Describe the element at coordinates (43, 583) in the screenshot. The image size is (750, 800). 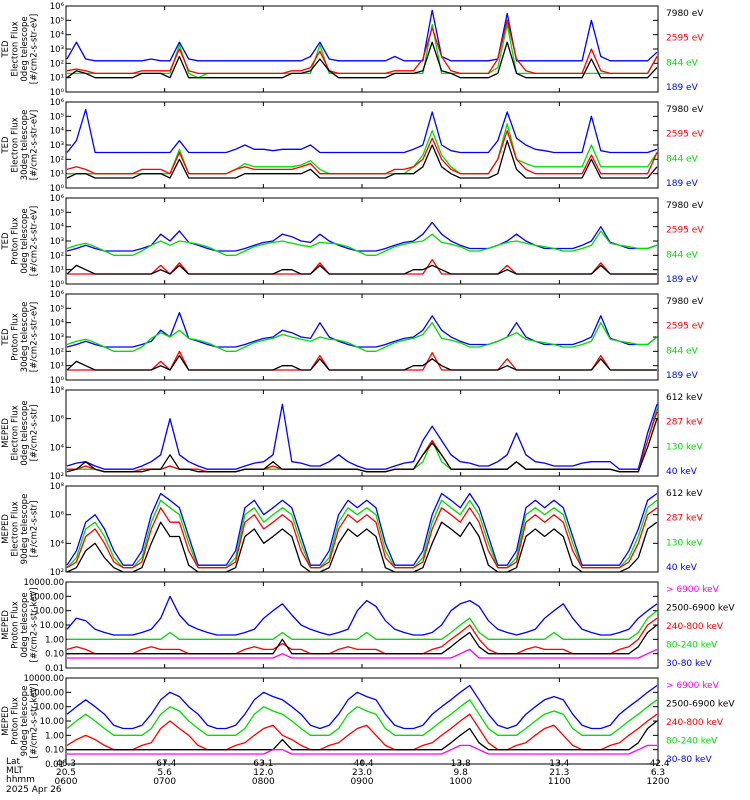
I see `y-tick-label: 10000.00` at that location.